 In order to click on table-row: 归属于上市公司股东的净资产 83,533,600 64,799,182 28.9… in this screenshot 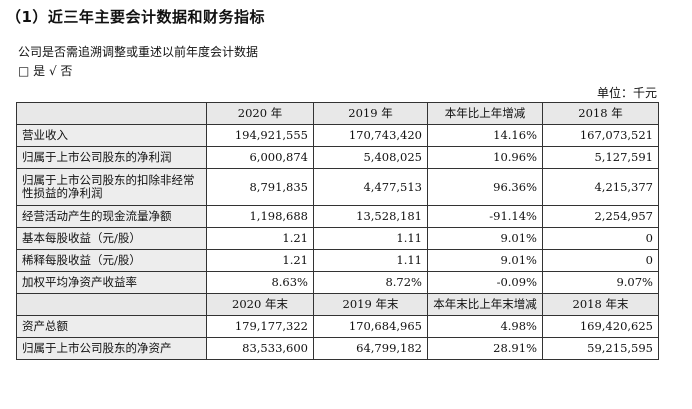, I will do `click(337, 348)`.